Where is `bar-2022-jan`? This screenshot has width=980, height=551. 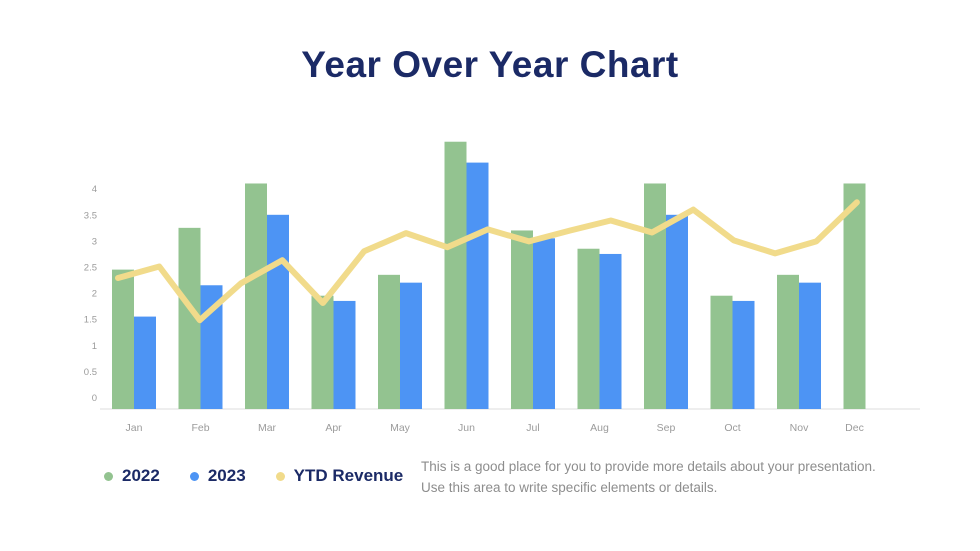 bar-2022-jan is located at coordinates (123, 339).